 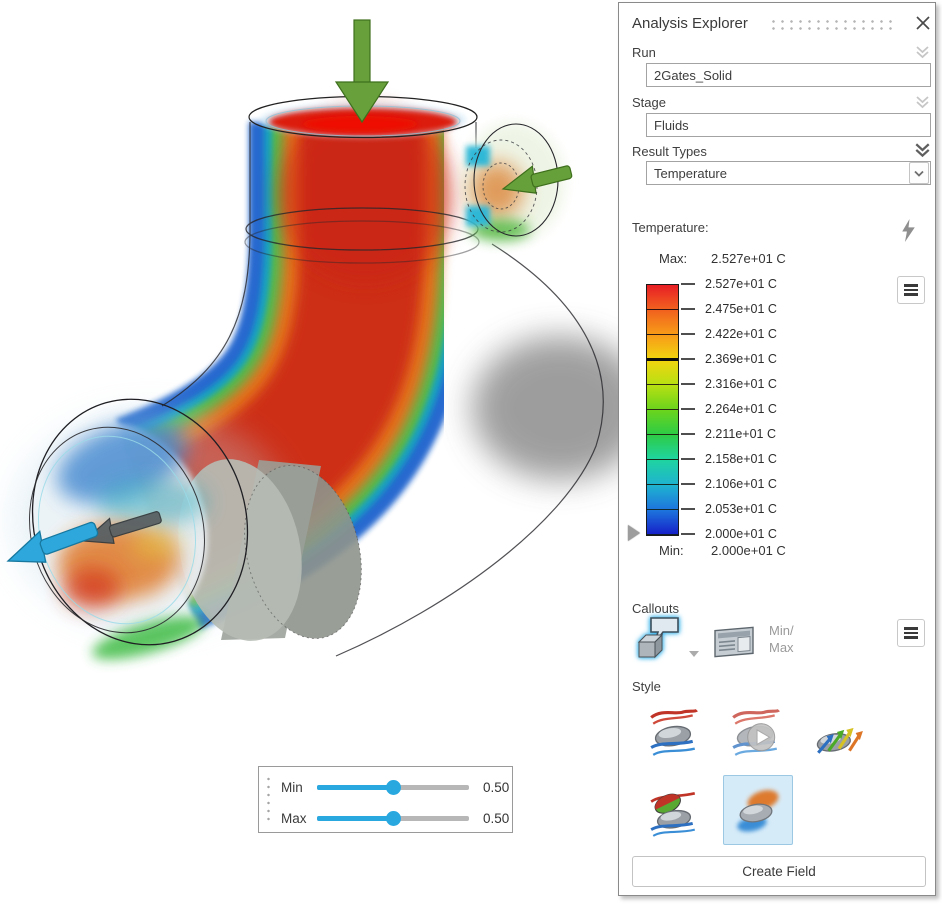 What do you see at coordinates (741, 384) in the screenshot?
I see `legend-tick-label: 2.316e+01 C` at bounding box center [741, 384].